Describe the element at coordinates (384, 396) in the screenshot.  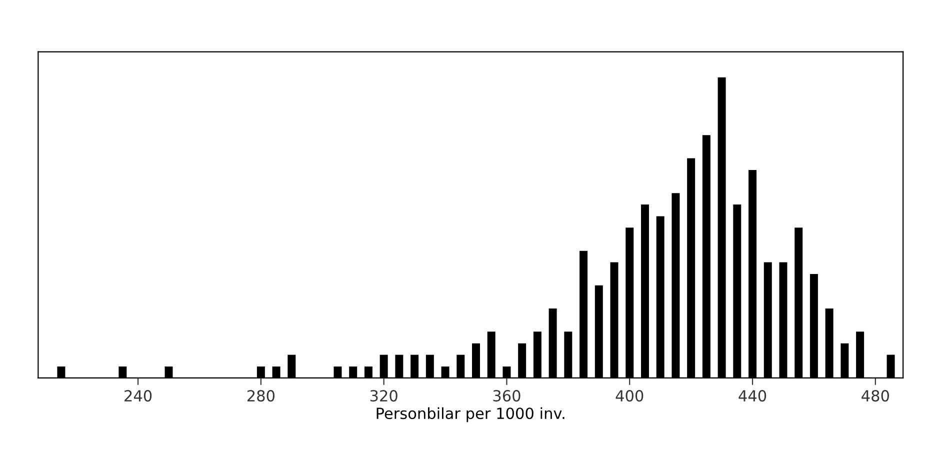
I see `x-tick-label: 320` at that location.